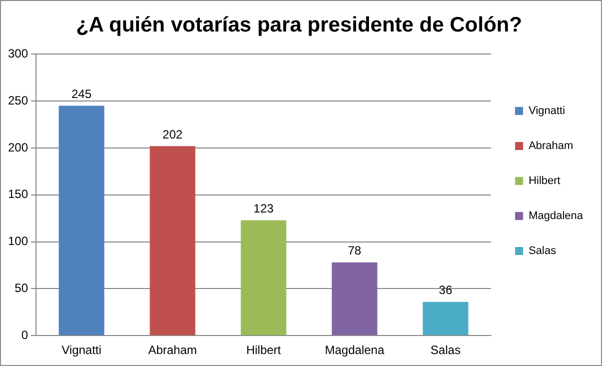 The image size is (602, 366). I want to click on x-tick-label: Hilbert, so click(264, 350).